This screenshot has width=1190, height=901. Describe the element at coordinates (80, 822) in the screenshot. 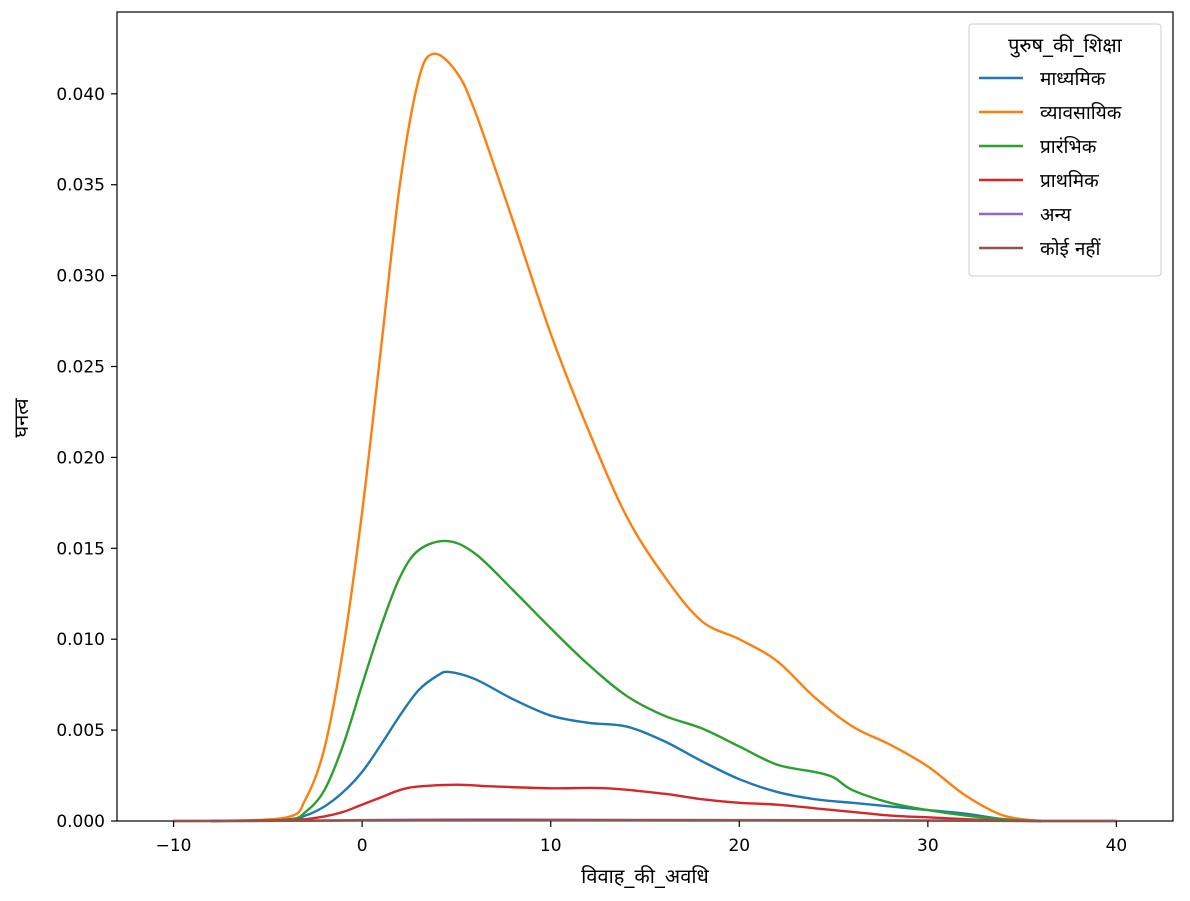

I see `y-tick-label: 0.000` at that location.